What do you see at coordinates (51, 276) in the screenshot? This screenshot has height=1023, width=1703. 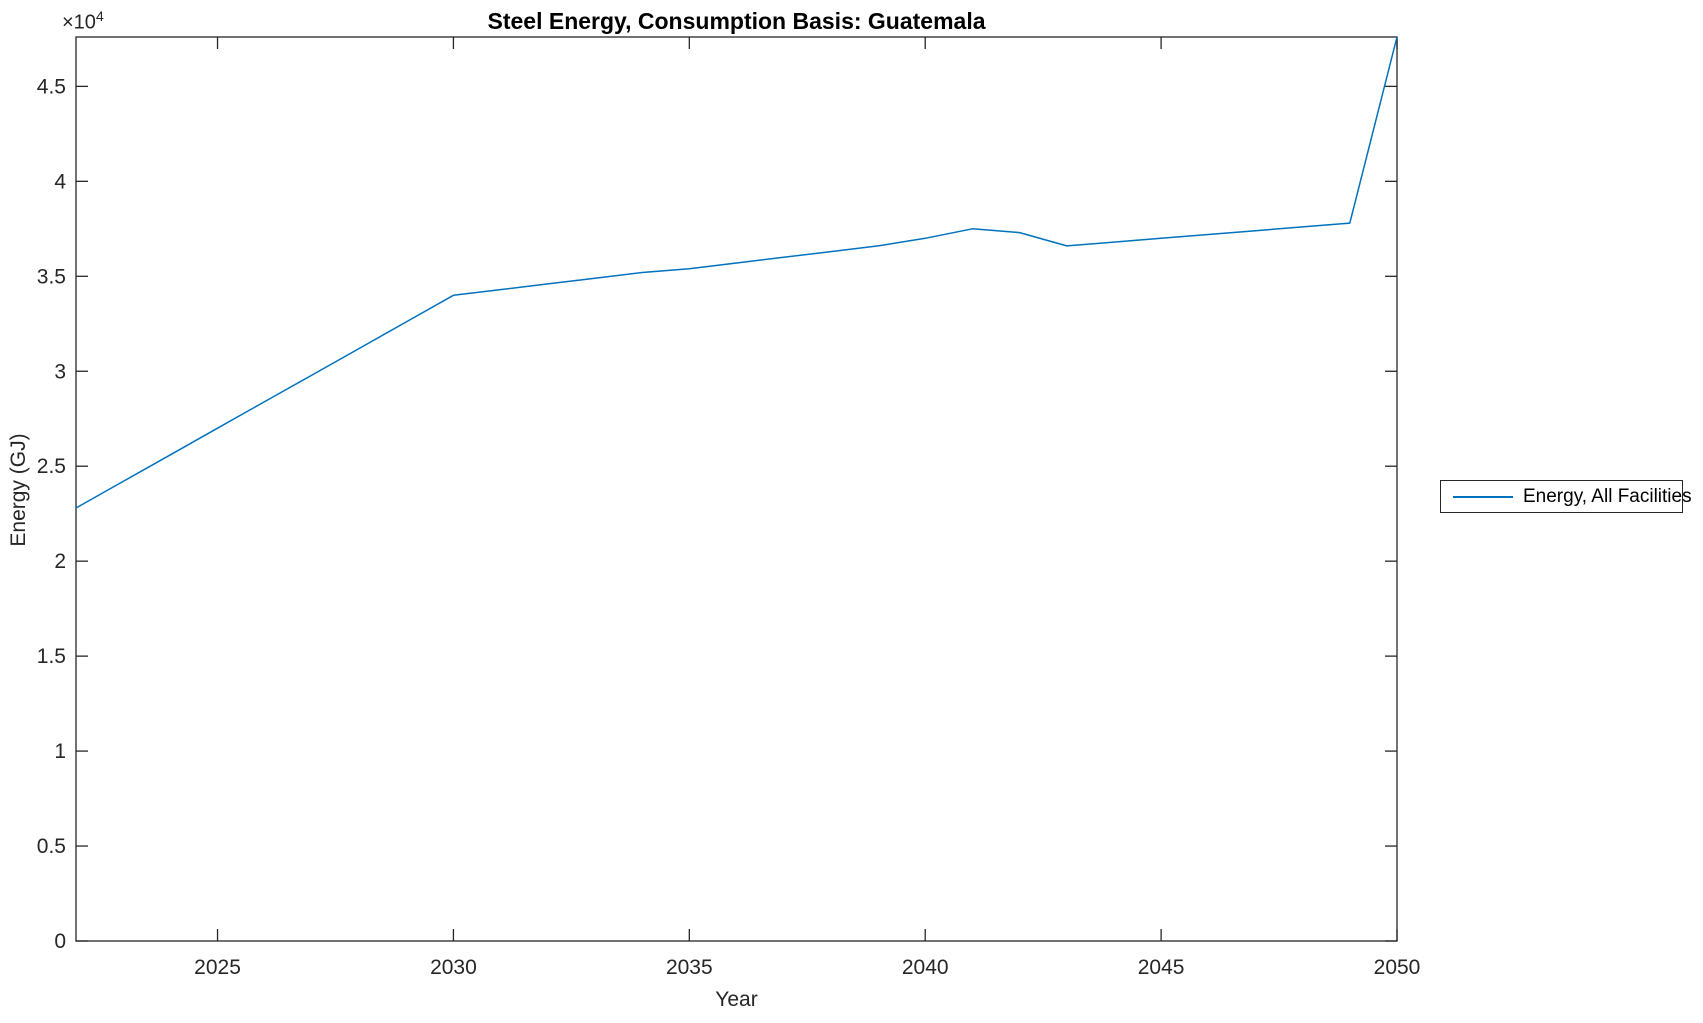 I see `y-tick-label: 3.5` at bounding box center [51, 276].